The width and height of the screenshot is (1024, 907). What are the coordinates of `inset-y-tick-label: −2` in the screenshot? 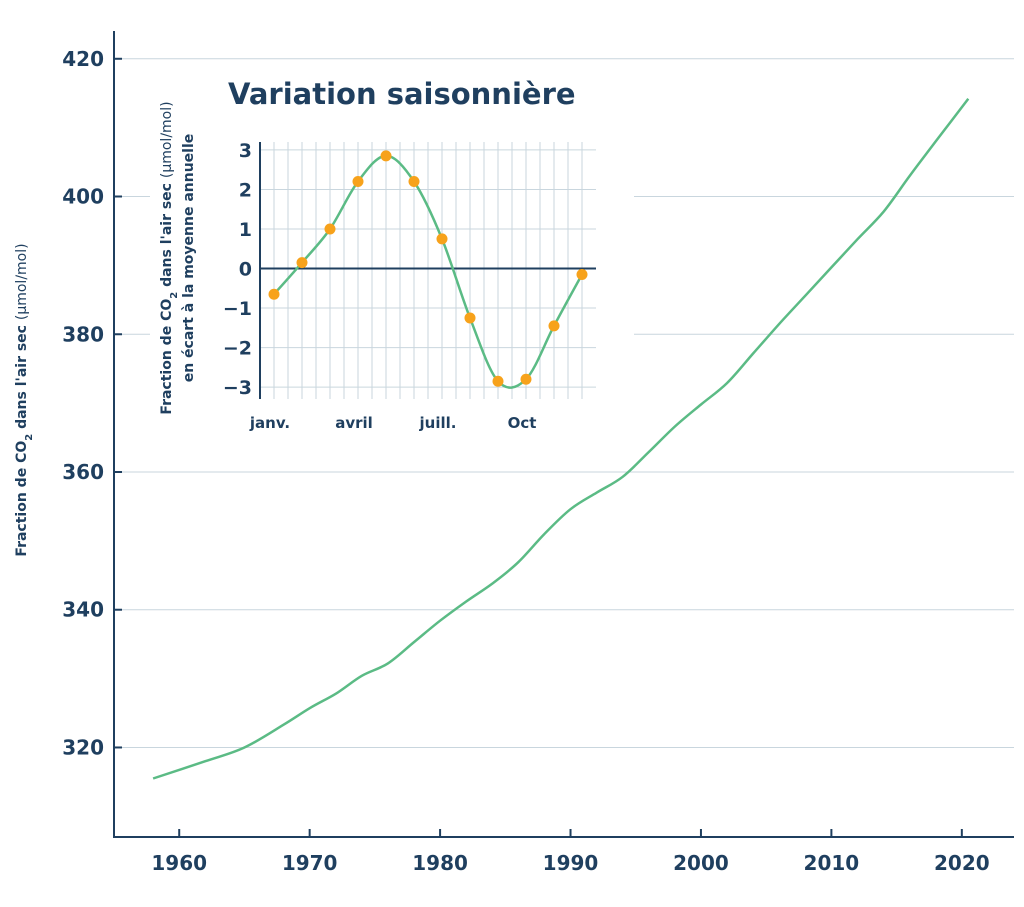 It's located at (237, 349).